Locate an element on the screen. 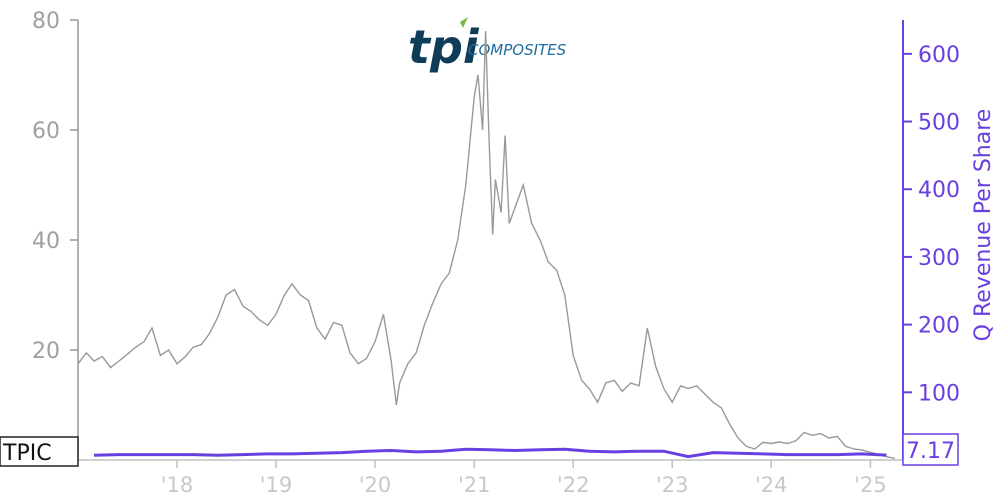  ticker-badge: TPIC is located at coordinates (39, 451).